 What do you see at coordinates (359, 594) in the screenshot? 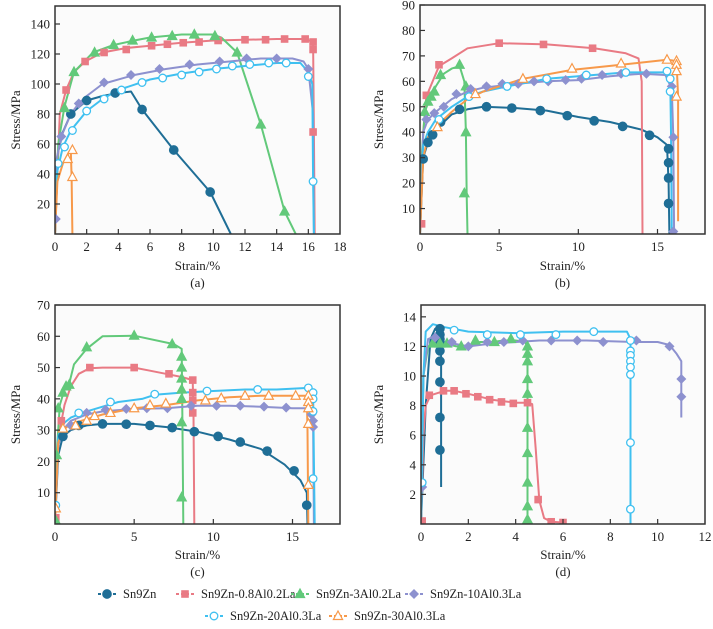
I see `legend-label: Sn9Zn-3Al0.2La` at bounding box center [359, 594].